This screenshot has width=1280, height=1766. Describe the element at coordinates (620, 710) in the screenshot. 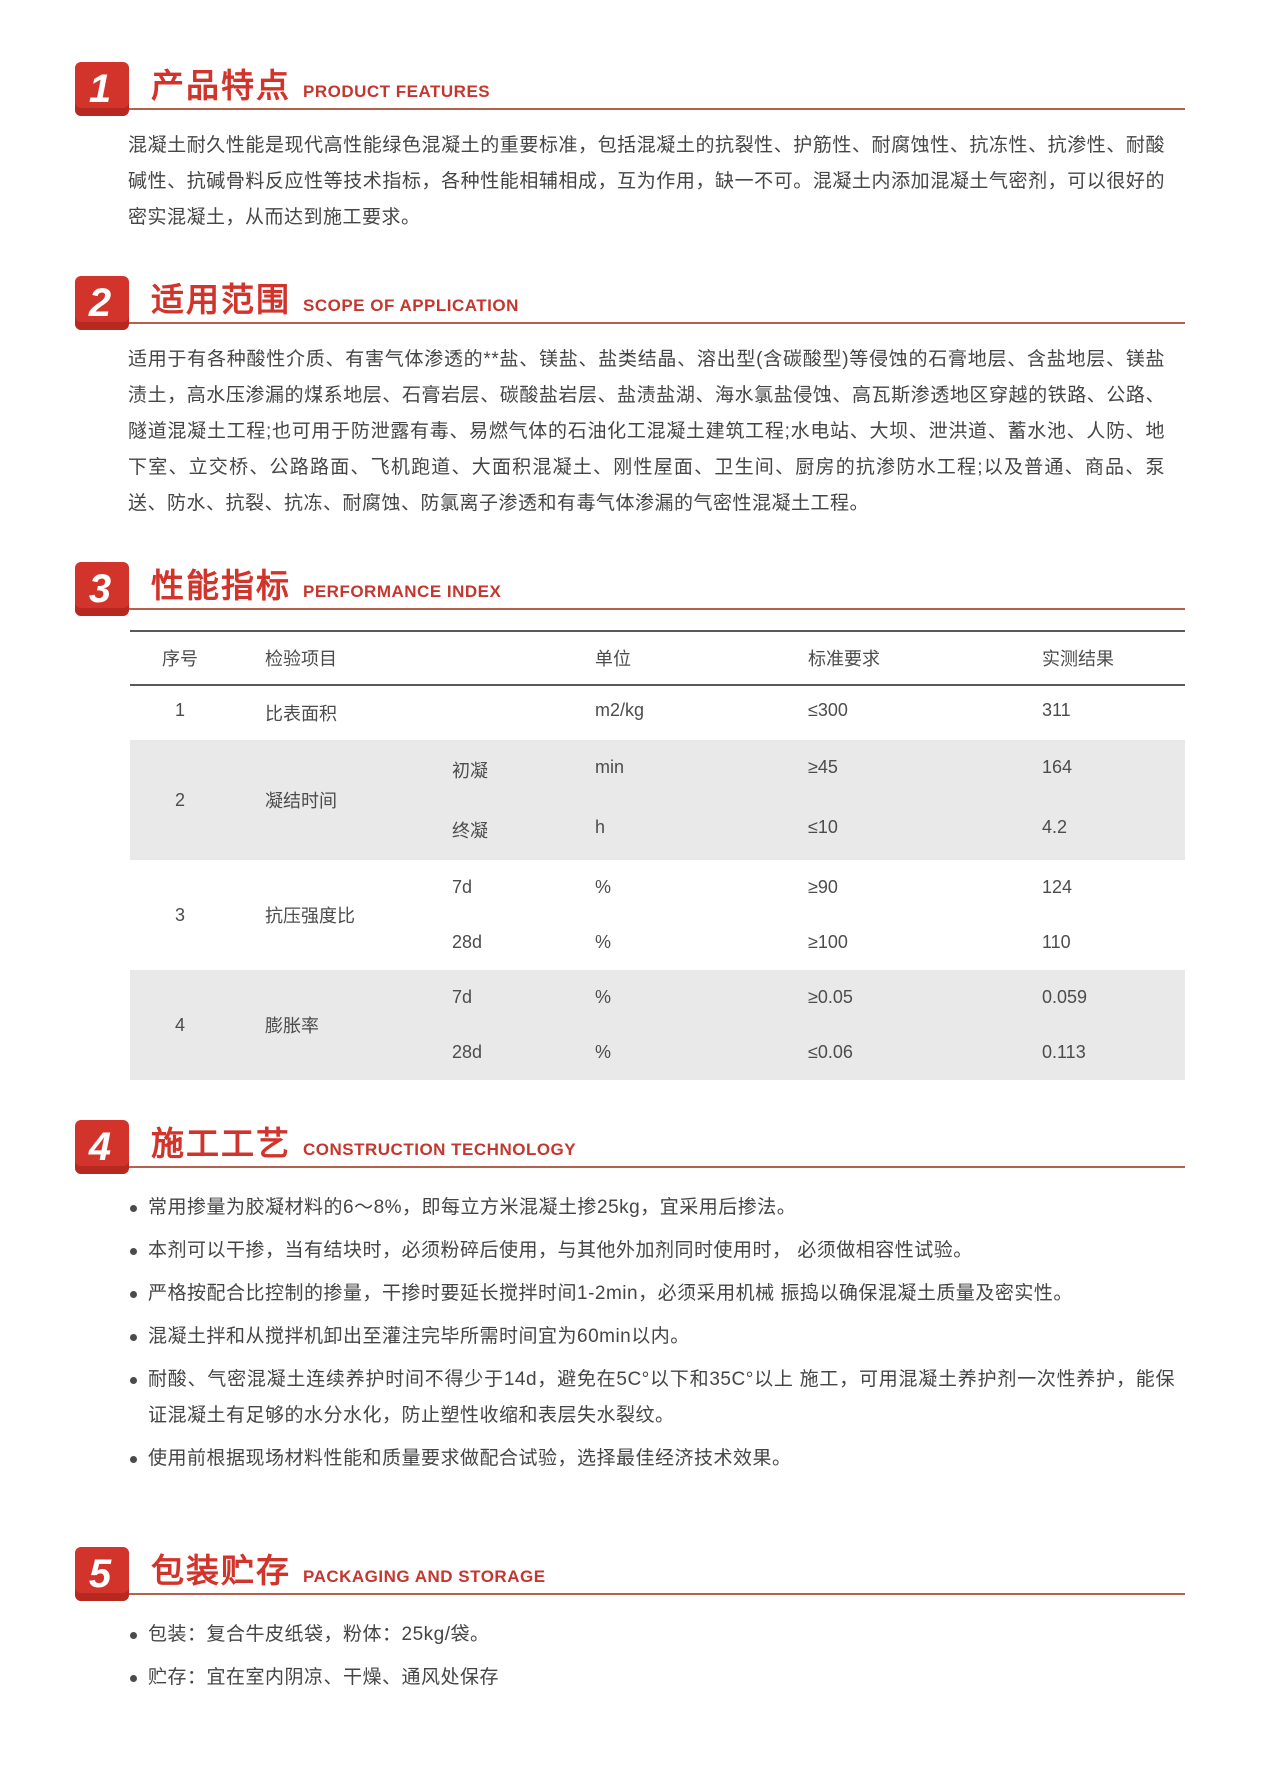

I see `row-unit: m2/kg` at that location.